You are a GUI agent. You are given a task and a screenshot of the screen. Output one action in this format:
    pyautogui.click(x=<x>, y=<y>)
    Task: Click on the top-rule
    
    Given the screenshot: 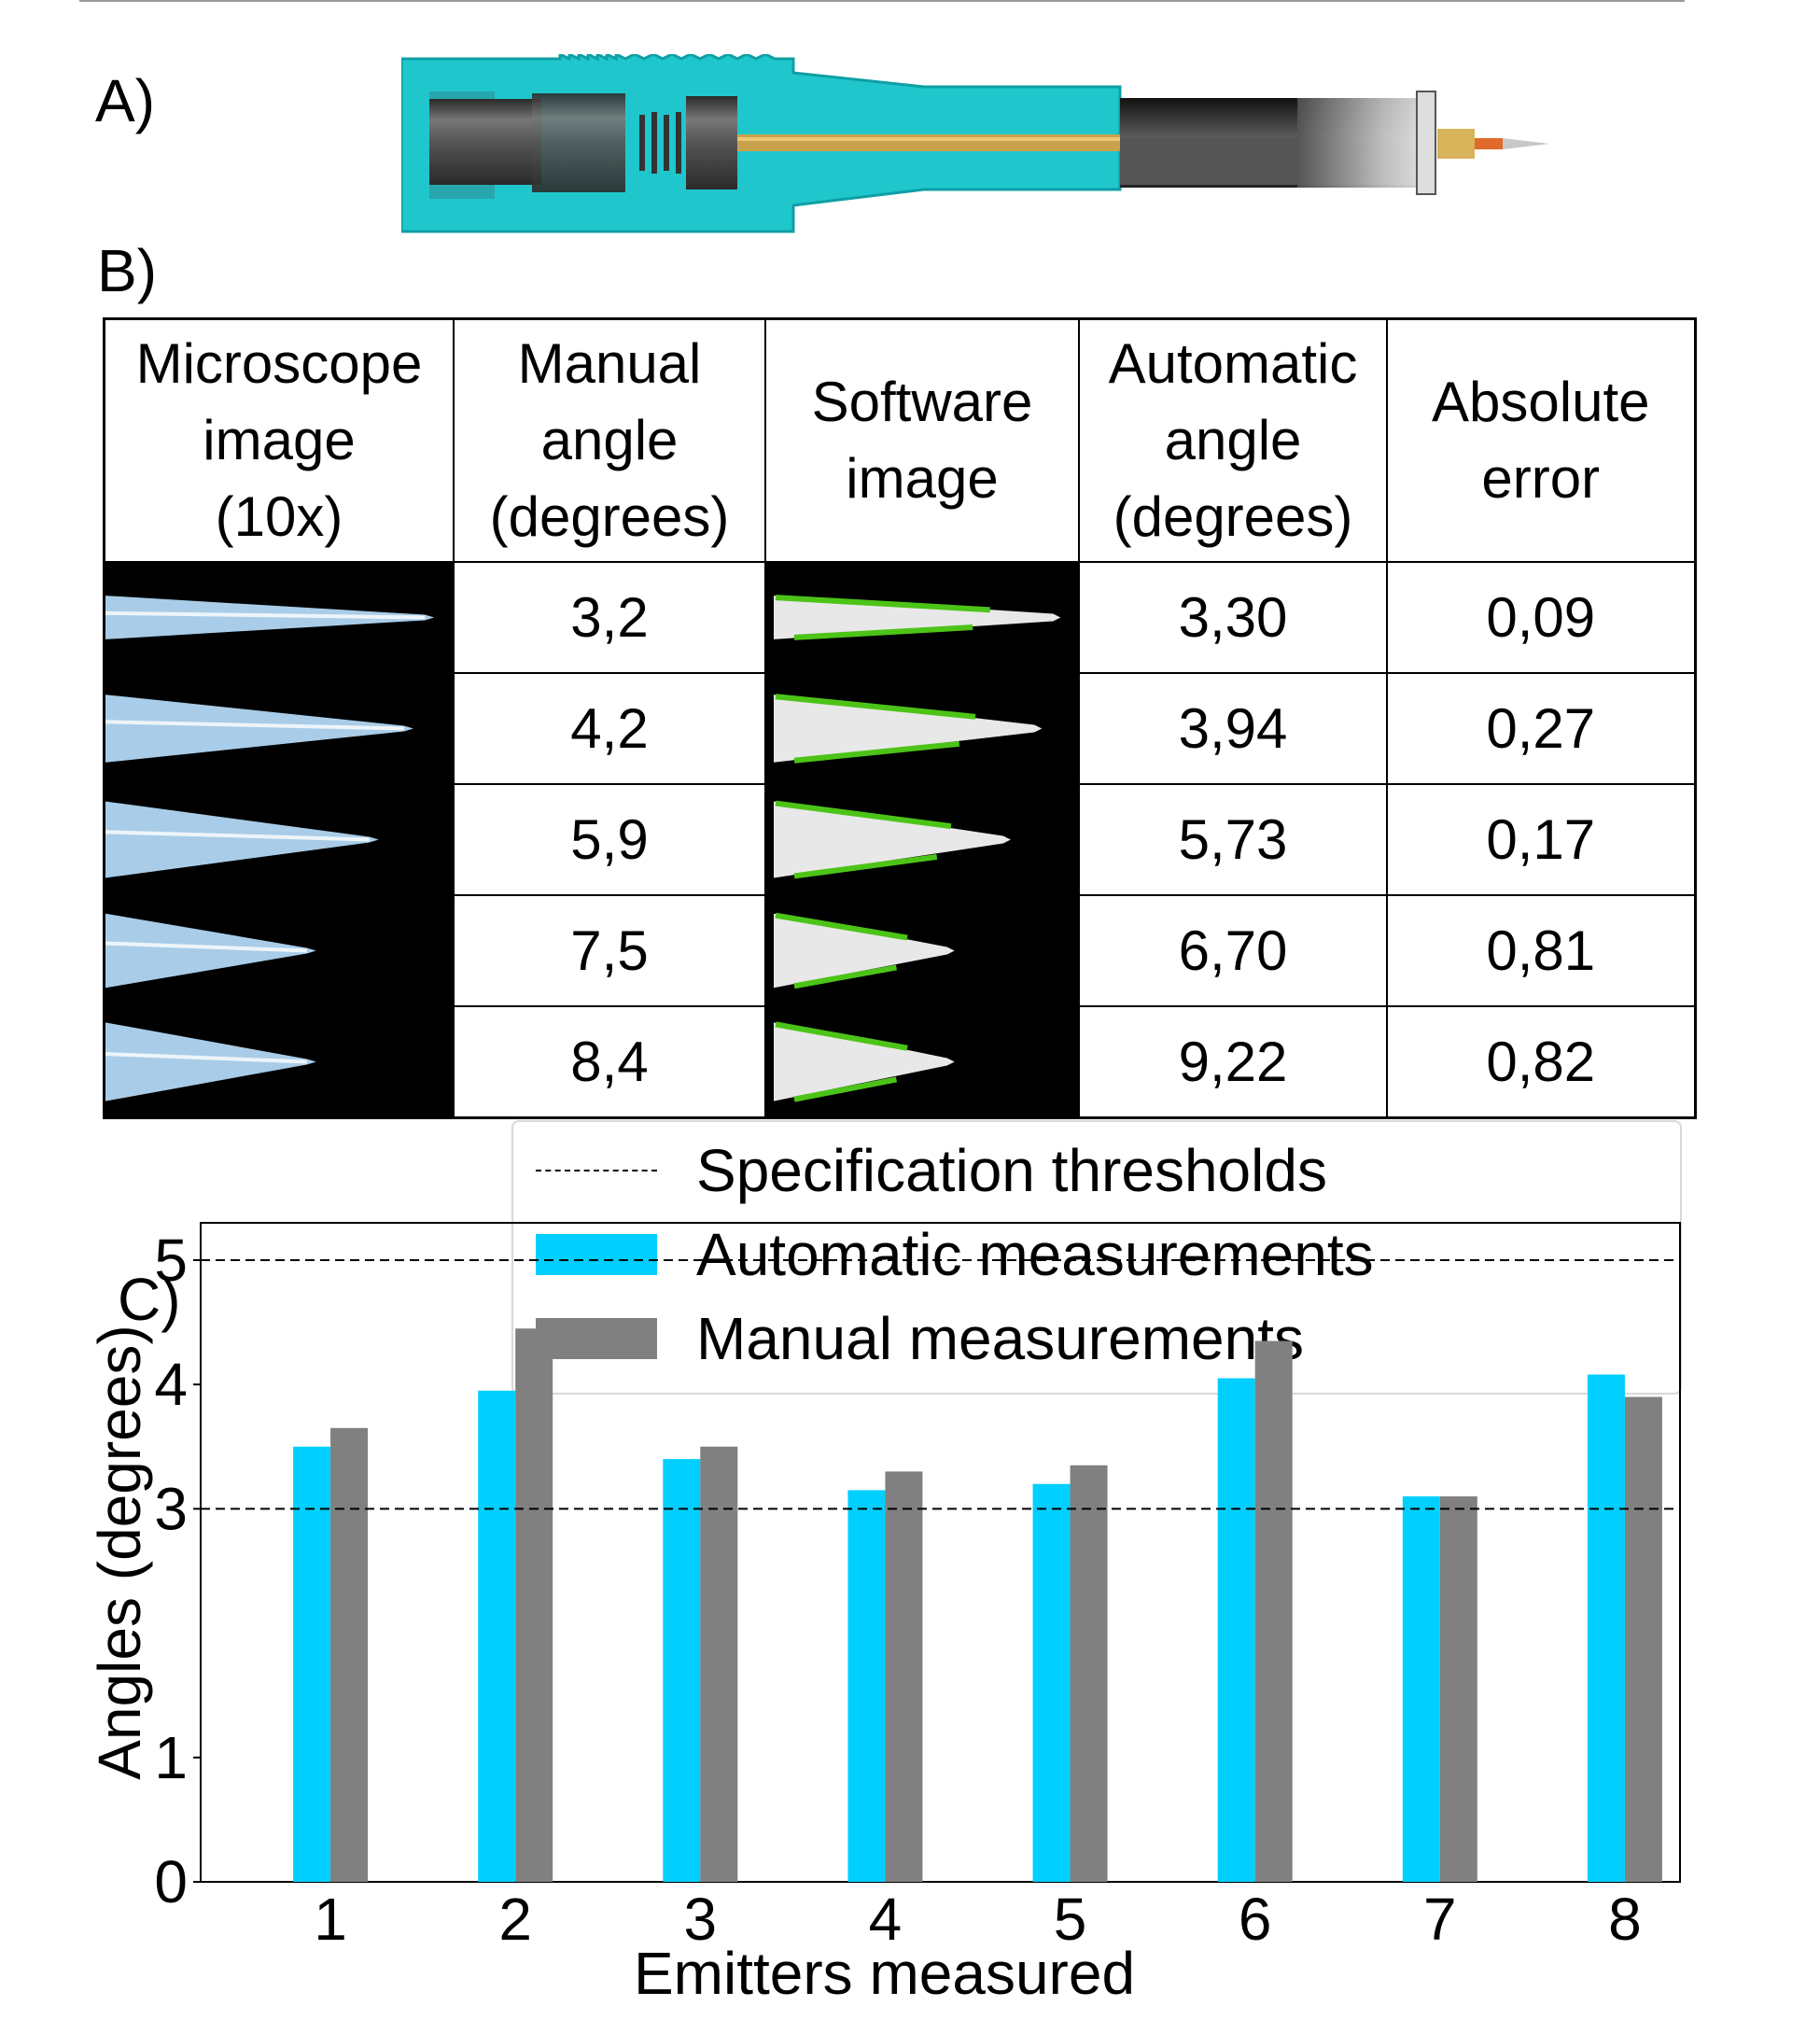 What is the action you would take?
    pyautogui.click(x=882, y=1)
    